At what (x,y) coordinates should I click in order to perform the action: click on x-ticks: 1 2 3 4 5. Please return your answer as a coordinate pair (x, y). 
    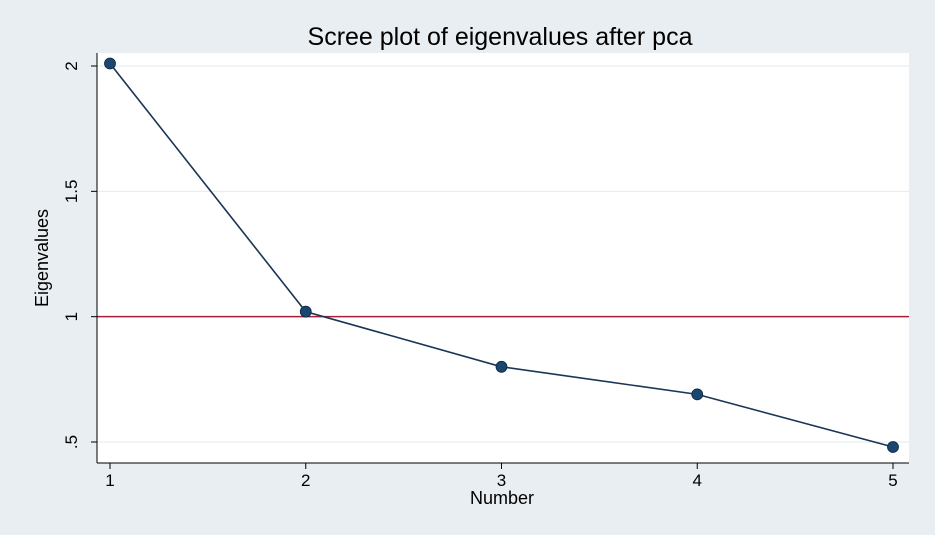
    Looking at the image, I should click on (501, 476).